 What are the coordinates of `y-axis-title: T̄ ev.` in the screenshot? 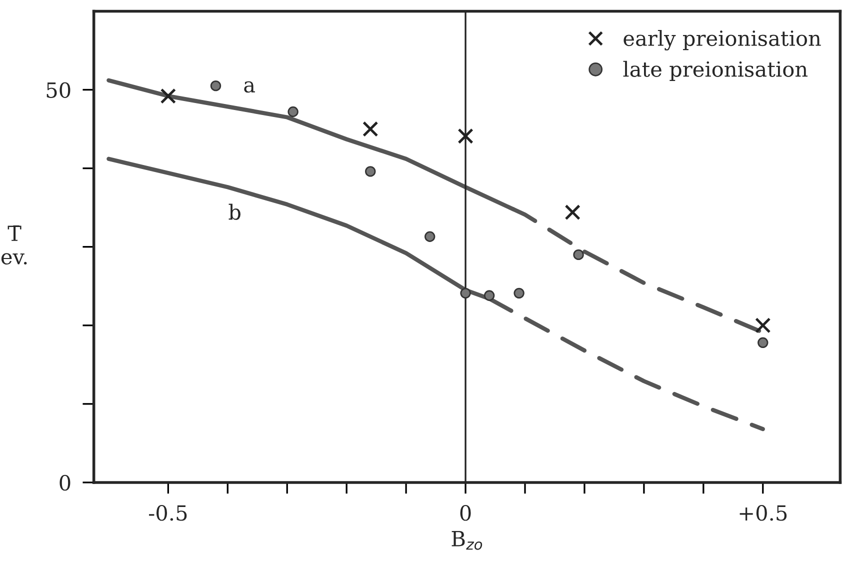 It's located at (14, 245).